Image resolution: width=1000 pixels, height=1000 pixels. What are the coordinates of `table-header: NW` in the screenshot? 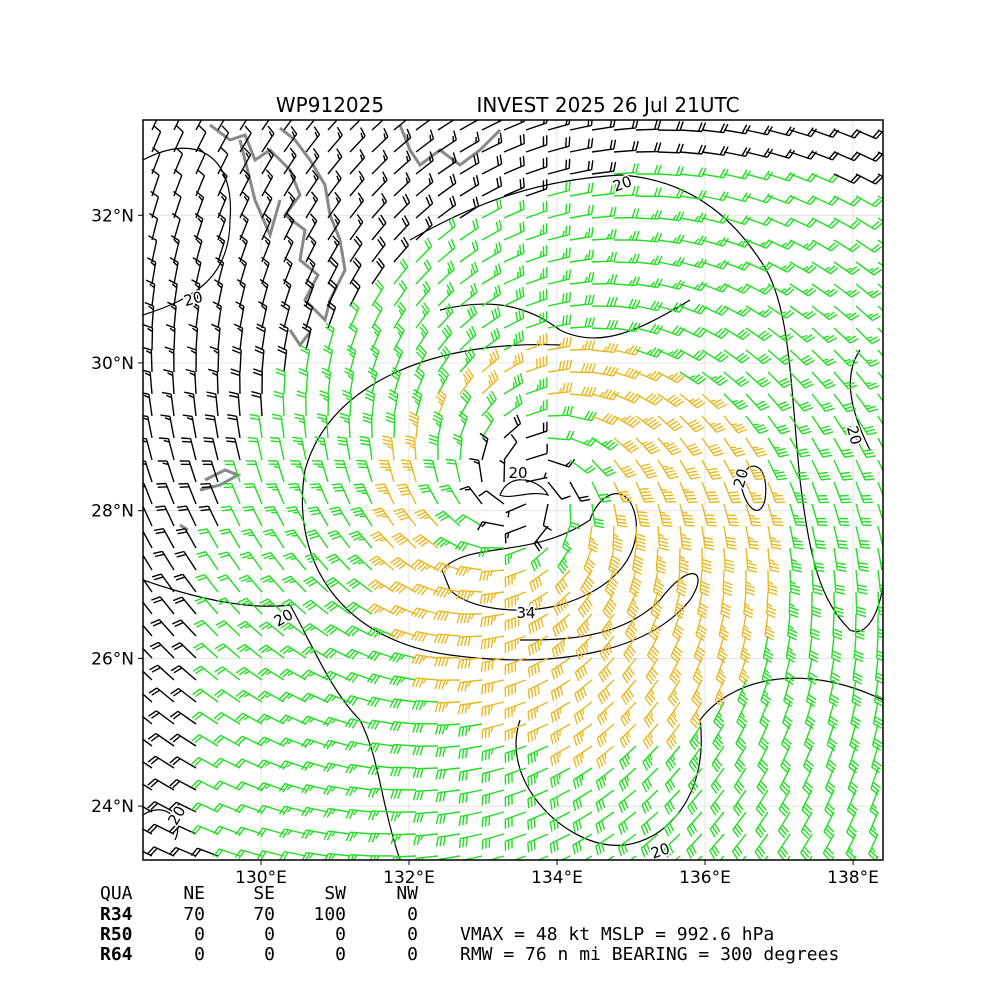 It's located at (407, 893).